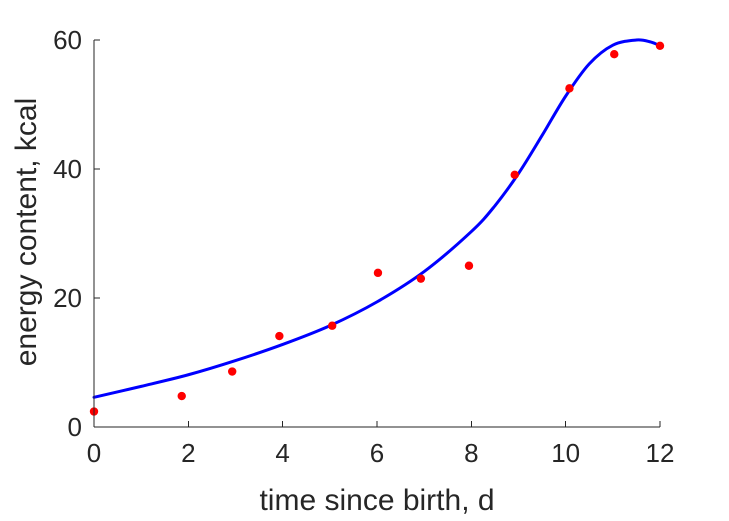  What do you see at coordinates (471, 453) in the screenshot?
I see `x-tick-label: 8` at bounding box center [471, 453].